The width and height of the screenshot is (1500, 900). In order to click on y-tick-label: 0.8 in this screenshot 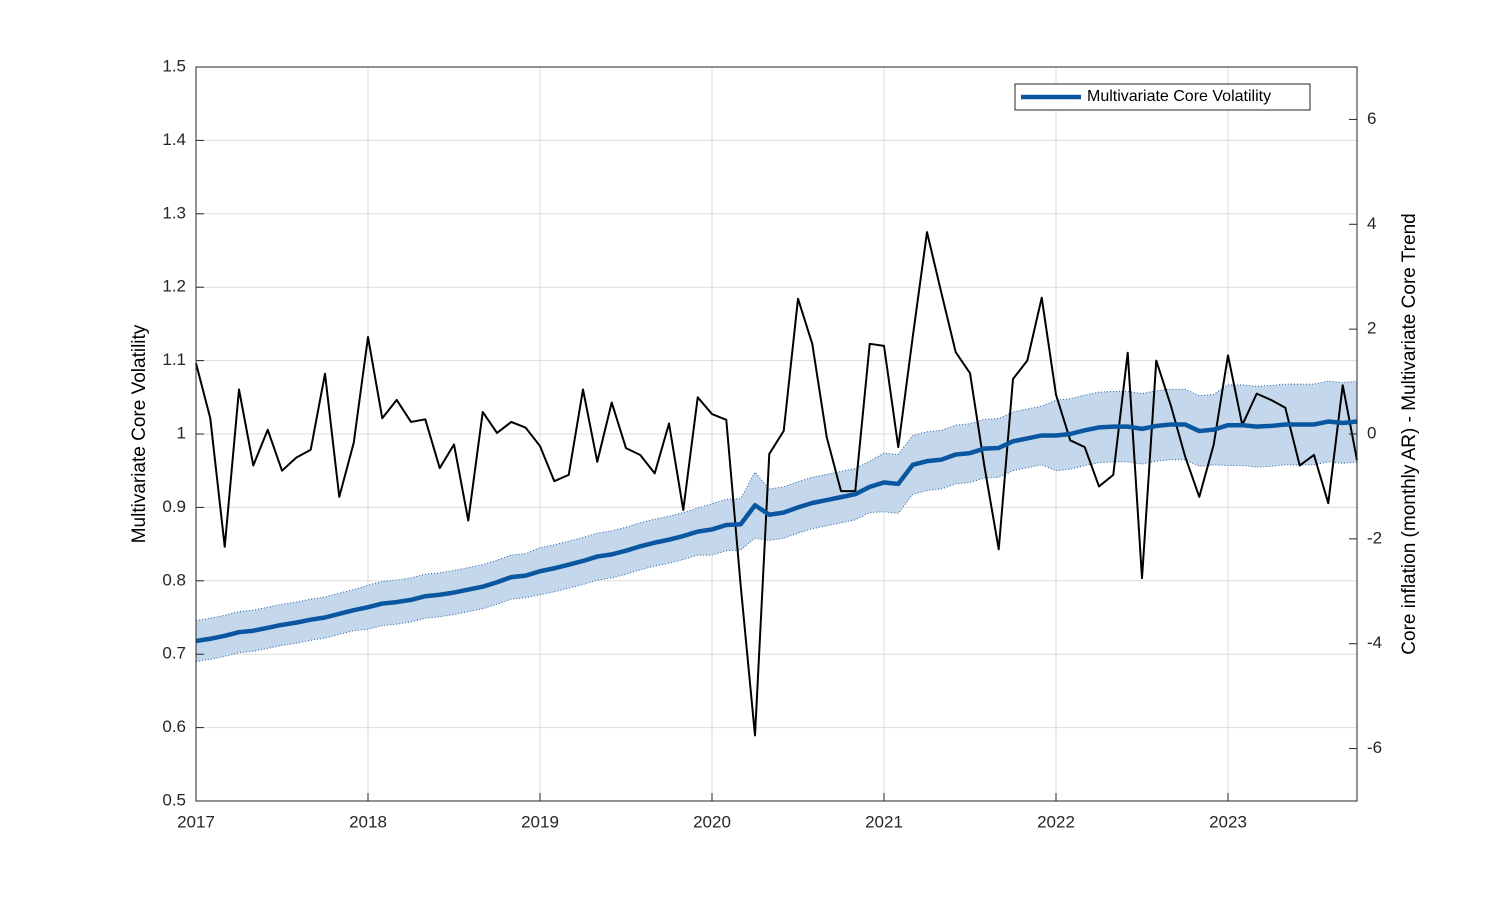, I will do `click(174, 579)`.